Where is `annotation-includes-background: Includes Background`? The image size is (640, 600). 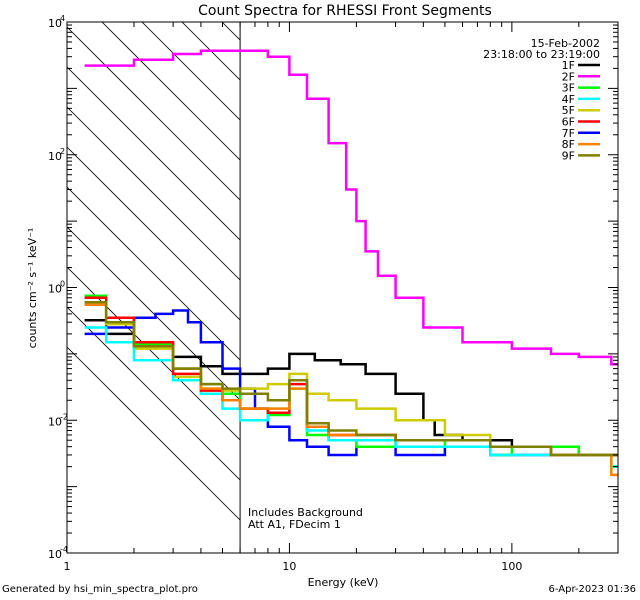 annotation-includes-background: Includes Background is located at coordinates (305, 512).